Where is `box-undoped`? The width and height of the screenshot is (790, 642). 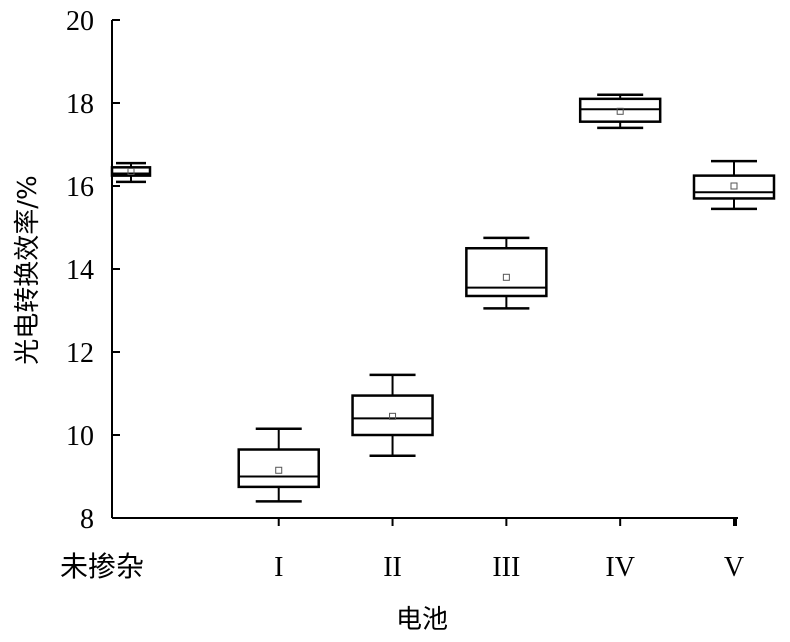
box-undoped is located at coordinates (131, 172).